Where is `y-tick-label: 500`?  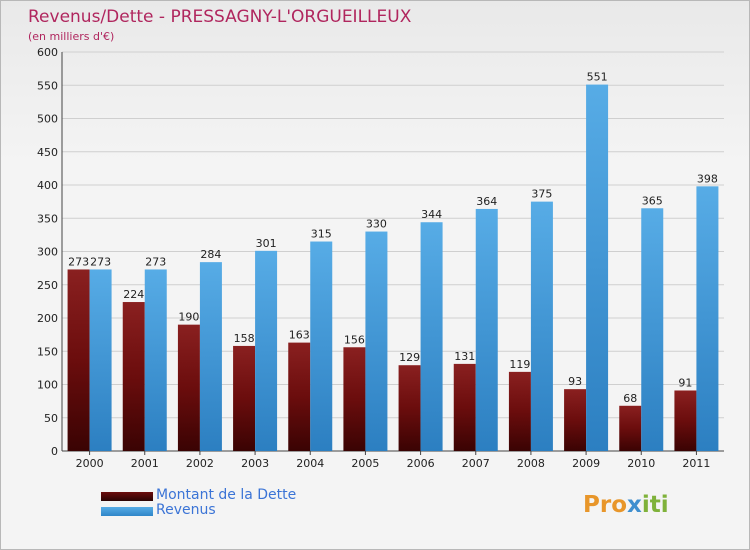
y-tick-label: 500 is located at coordinates (47, 119).